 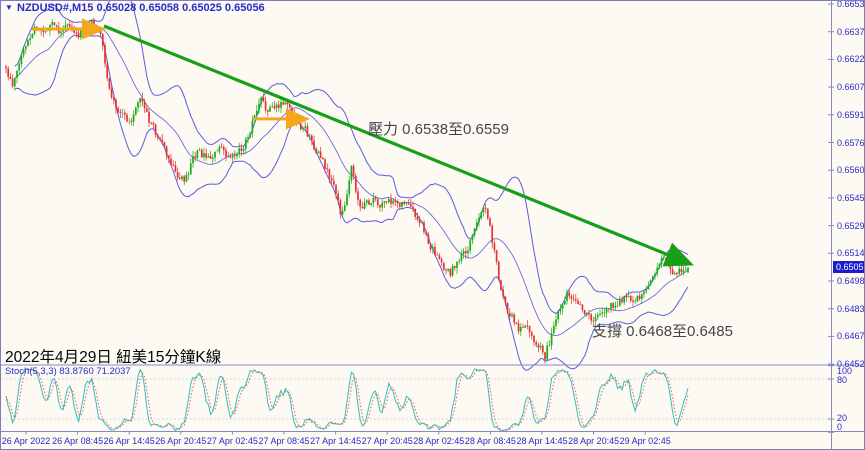 What do you see at coordinates (284, 441) in the screenshot?
I see `time-axis-label: 27 Apr 08:45` at bounding box center [284, 441].